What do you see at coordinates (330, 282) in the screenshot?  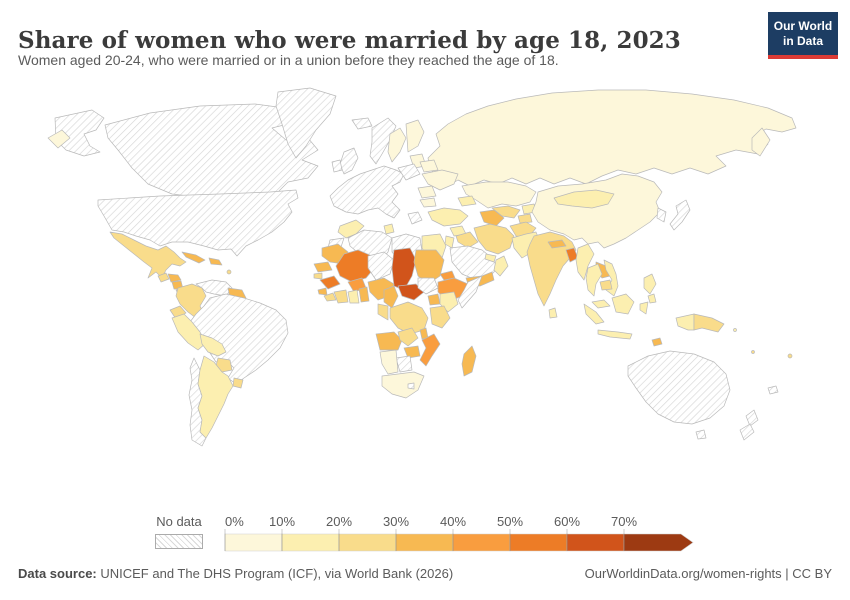 I see `region-guinea` at bounding box center [330, 282].